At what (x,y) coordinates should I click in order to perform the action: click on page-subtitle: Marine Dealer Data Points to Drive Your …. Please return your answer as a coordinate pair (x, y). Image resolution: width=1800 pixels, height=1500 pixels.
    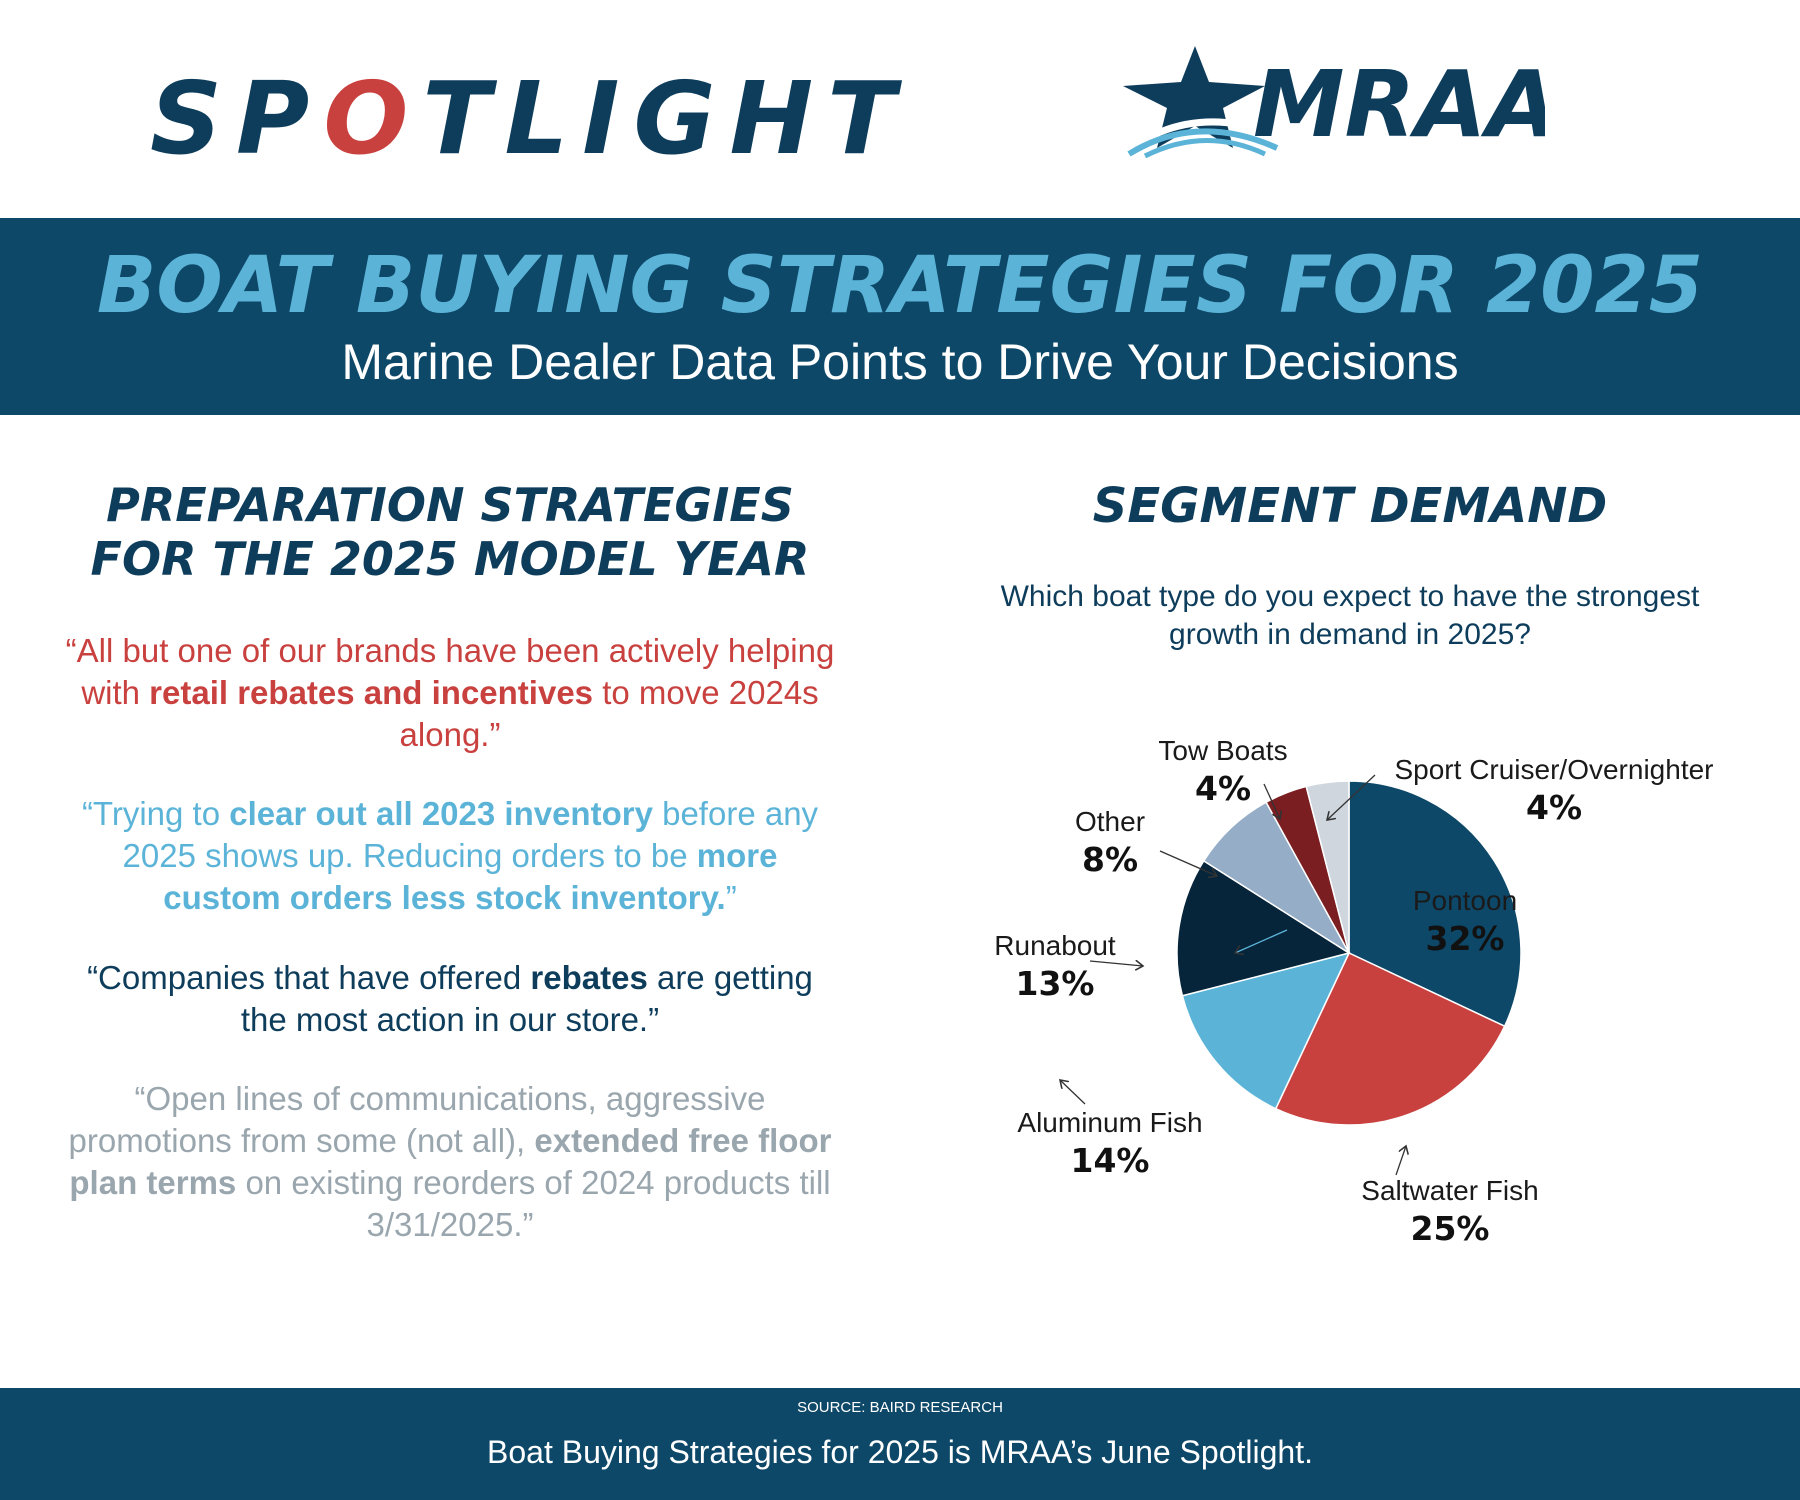
    Looking at the image, I should click on (900, 362).